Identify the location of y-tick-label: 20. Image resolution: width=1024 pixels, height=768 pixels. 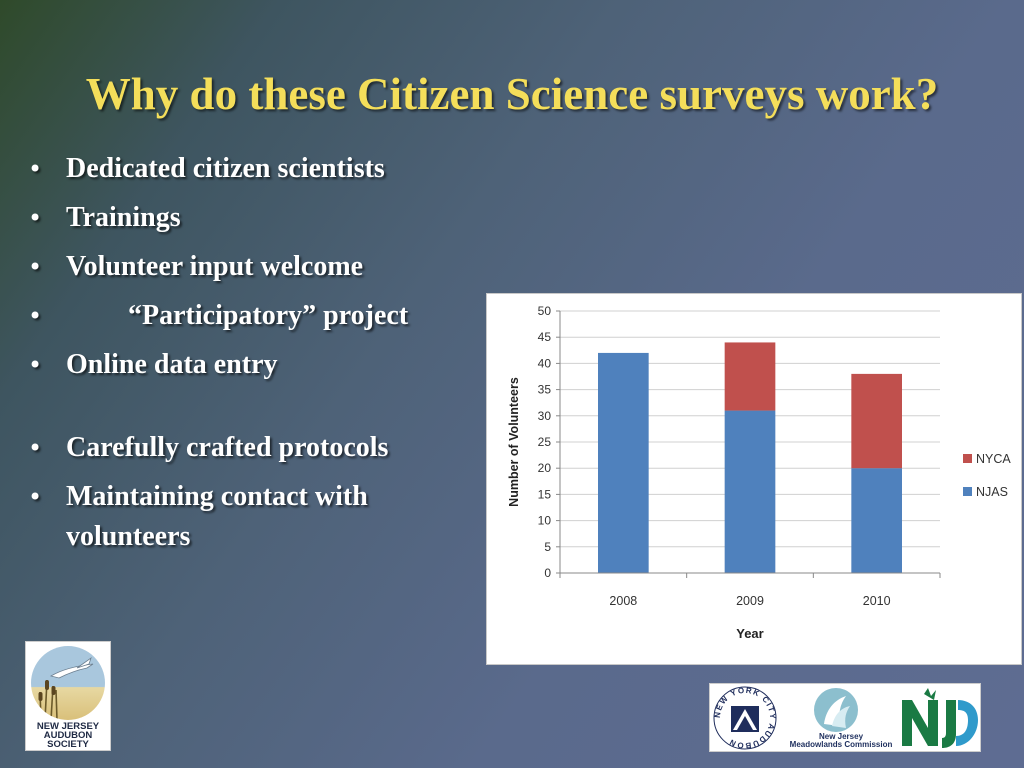
(545, 468).